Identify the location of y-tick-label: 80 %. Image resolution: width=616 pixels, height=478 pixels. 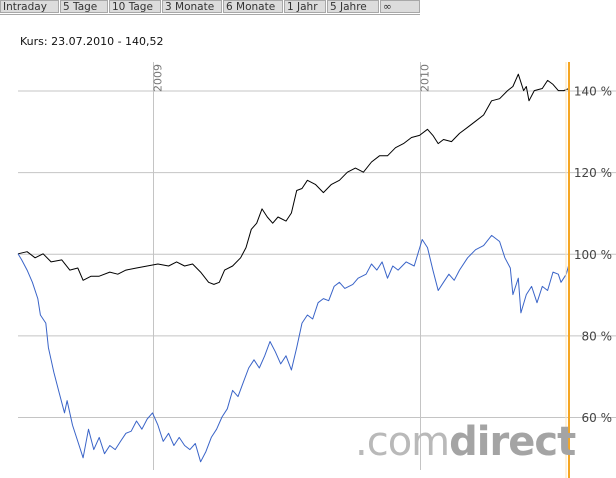
(597, 336).